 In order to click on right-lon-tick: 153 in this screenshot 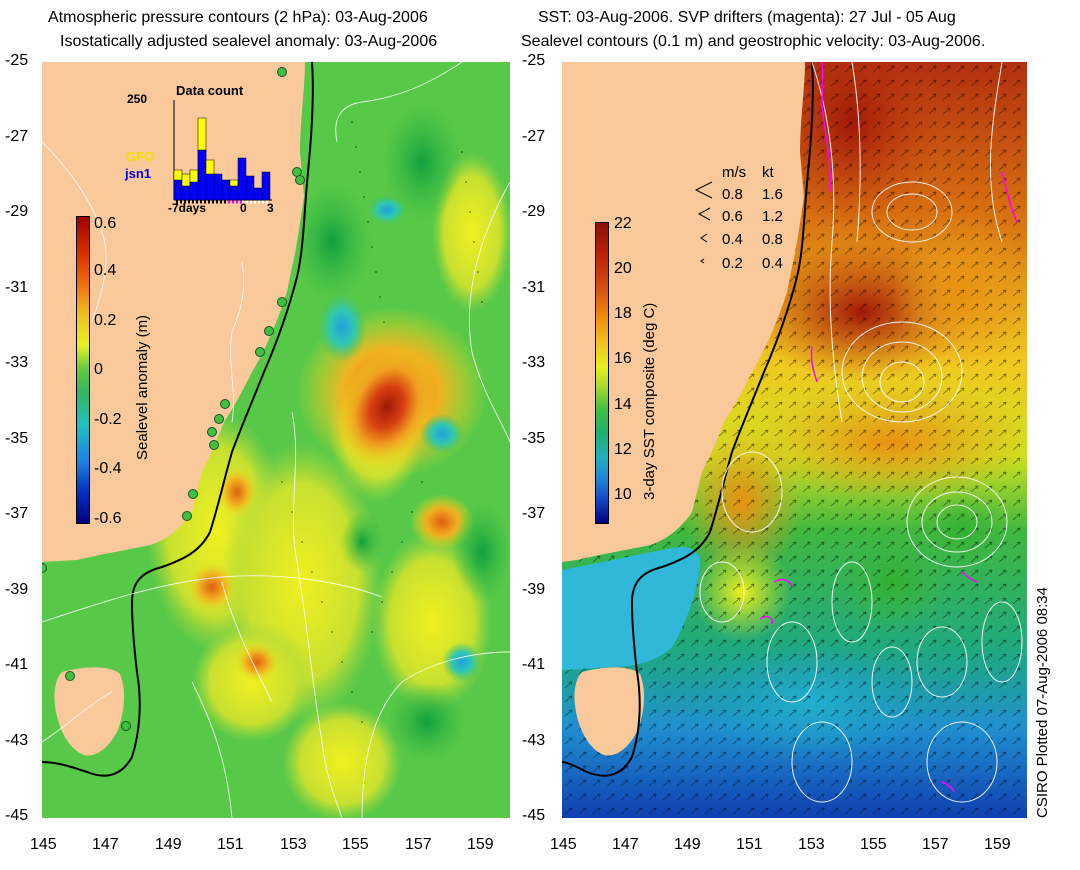, I will do `click(811, 844)`.